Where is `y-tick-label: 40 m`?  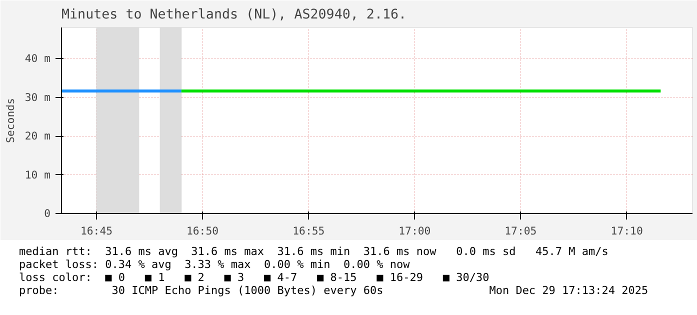
y-tick-label: 40 m is located at coordinates (37, 58).